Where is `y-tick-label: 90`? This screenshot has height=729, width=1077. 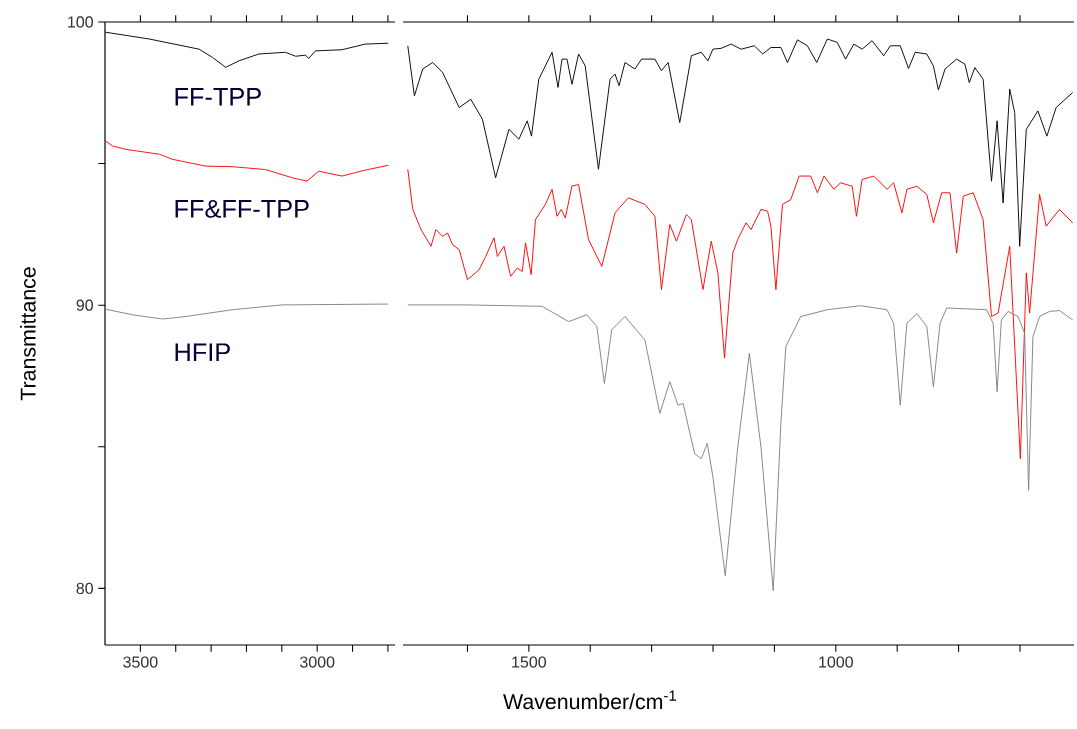
y-tick-label: 90 is located at coordinates (84, 305).